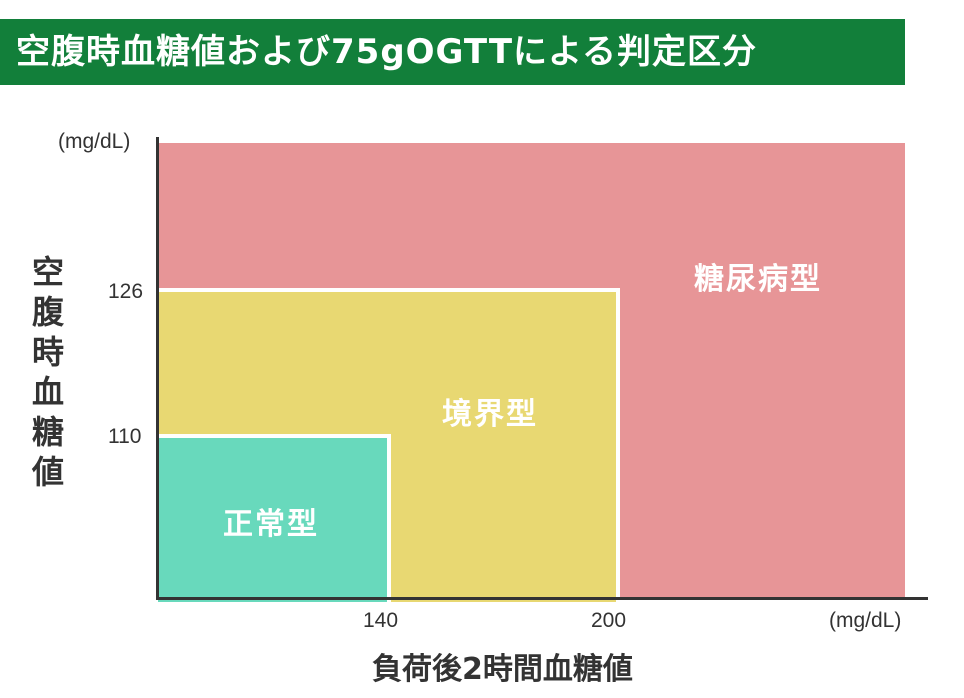  Describe the element at coordinates (126, 291) in the screenshot. I see `y-tick-label: 126` at that location.